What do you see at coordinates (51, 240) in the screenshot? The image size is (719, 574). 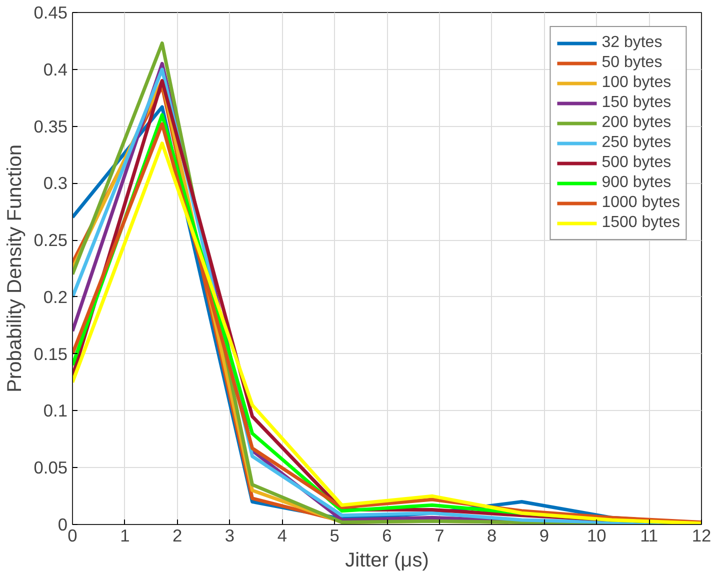 I see `y-tick-label: 0.25` at bounding box center [51, 240].